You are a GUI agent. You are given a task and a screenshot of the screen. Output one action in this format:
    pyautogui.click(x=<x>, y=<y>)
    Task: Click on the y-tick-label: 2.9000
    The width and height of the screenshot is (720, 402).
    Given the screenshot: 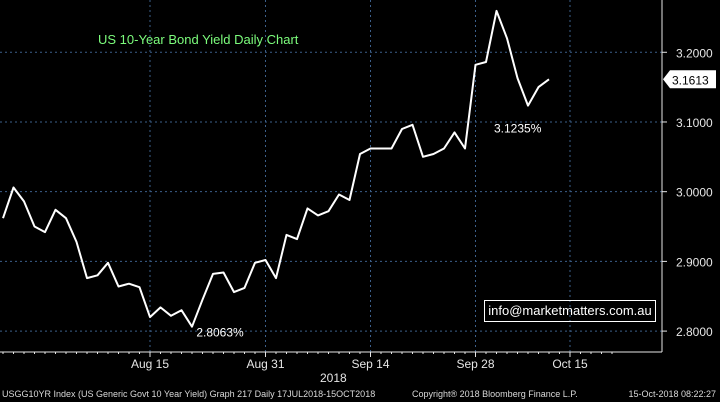 What is the action you would take?
    pyautogui.click(x=694, y=262)
    